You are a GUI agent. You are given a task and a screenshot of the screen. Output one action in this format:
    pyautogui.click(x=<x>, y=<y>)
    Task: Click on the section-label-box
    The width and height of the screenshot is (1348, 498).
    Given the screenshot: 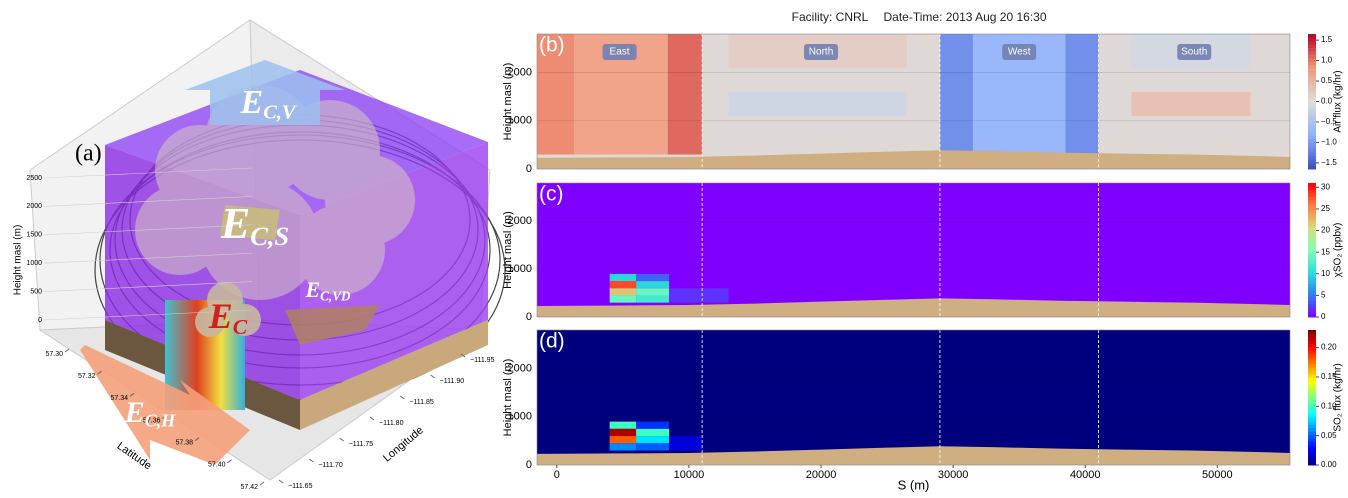 What is the action you would take?
    pyautogui.click(x=1019, y=52)
    